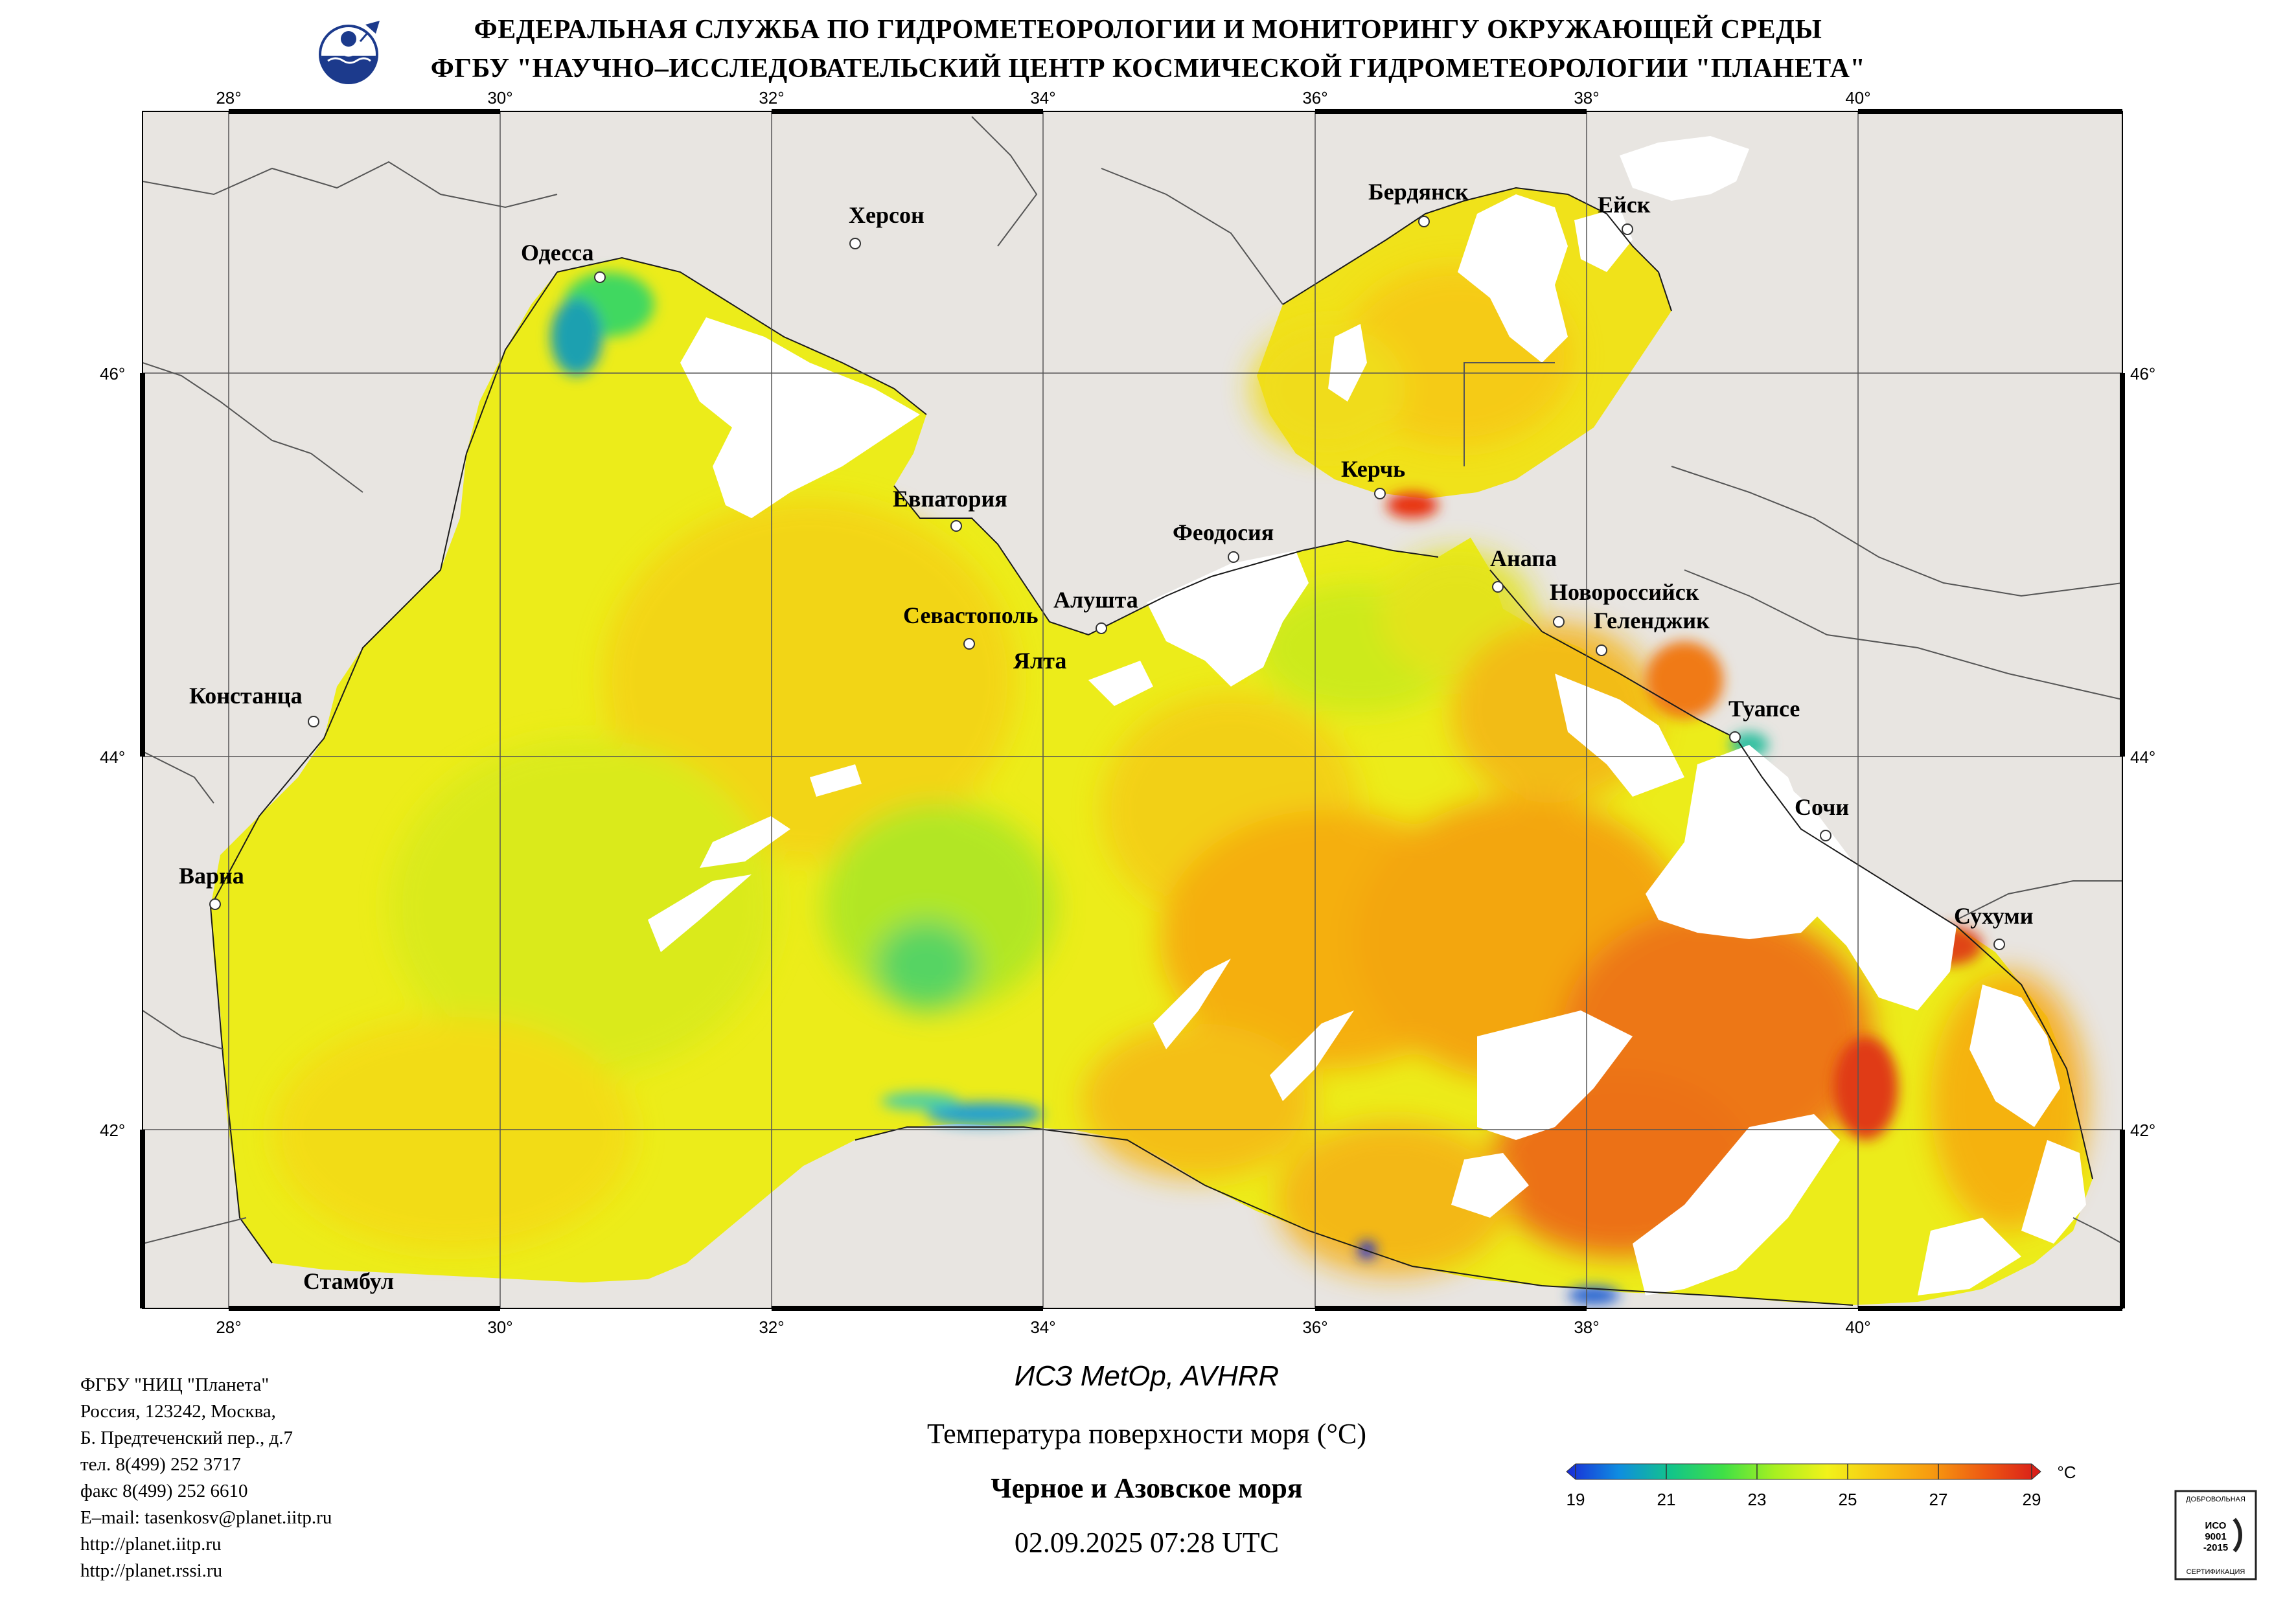 This screenshot has height=1607, width=2296. I want to click on lon-tick-bottom: 36°, so click(1314, 1327).